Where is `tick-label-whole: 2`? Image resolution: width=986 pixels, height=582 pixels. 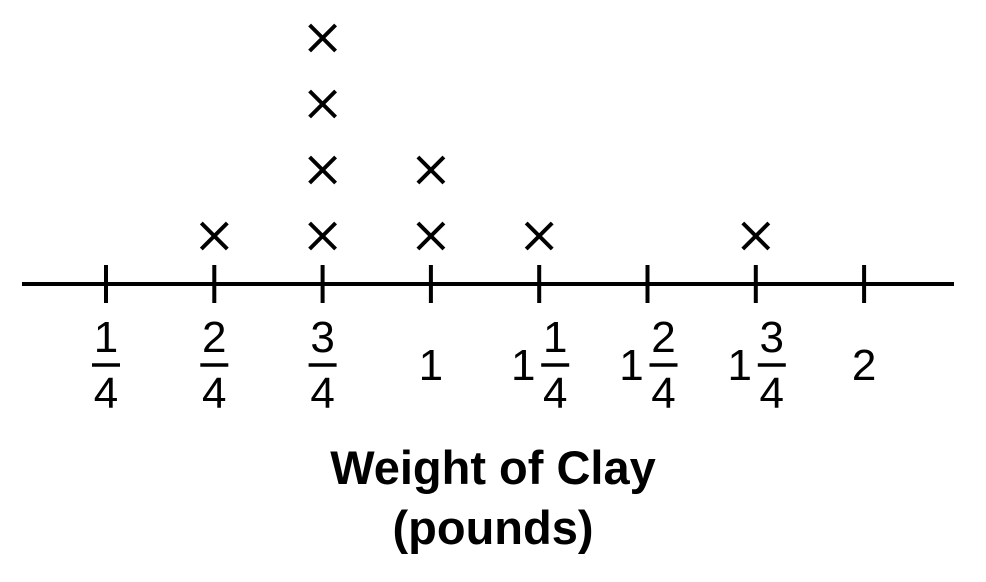
tick-label-whole: 2 is located at coordinates (864, 365).